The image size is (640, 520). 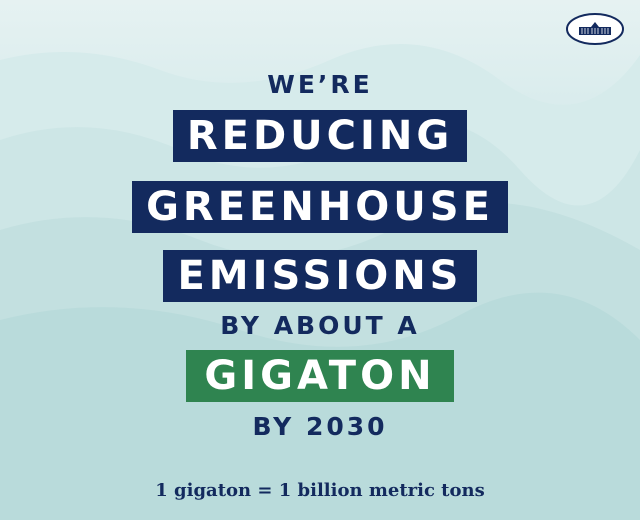 What do you see at coordinates (320, 376) in the screenshot?
I see `headline-box-gigaton: GIGATON` at bounding box center [320, 376].